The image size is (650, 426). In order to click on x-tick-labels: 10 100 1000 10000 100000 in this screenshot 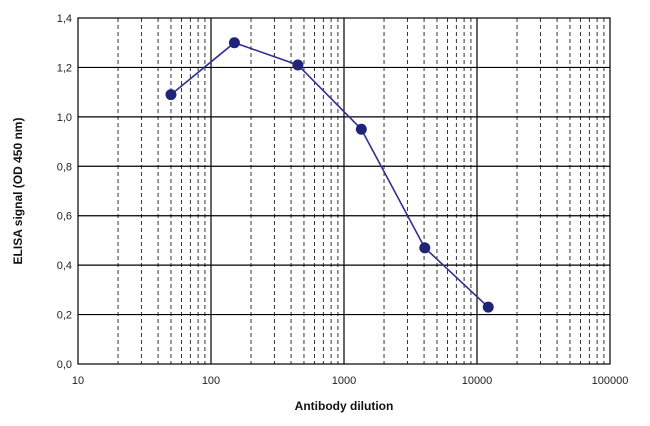, I will do `click(350, 381)`.